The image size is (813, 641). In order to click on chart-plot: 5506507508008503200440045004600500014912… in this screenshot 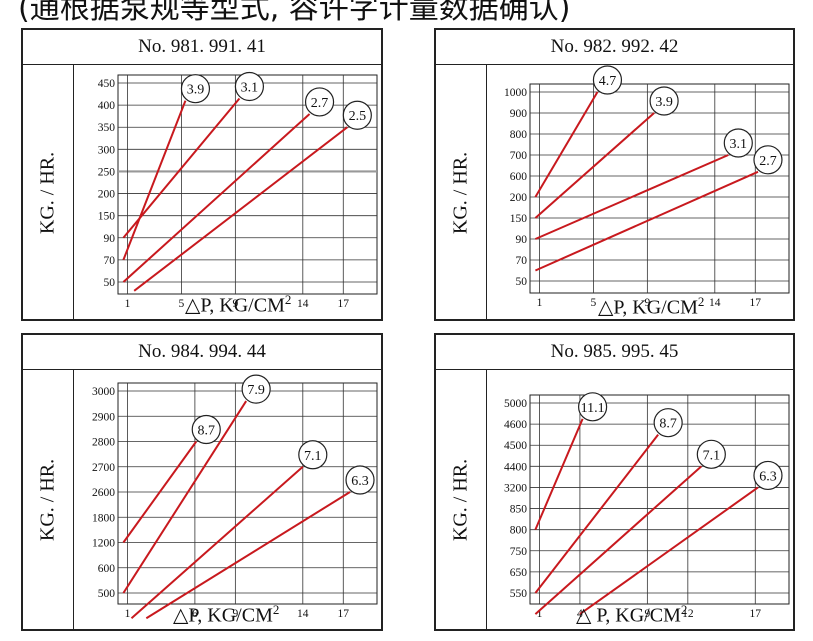, I will do `click(647, 506)`.